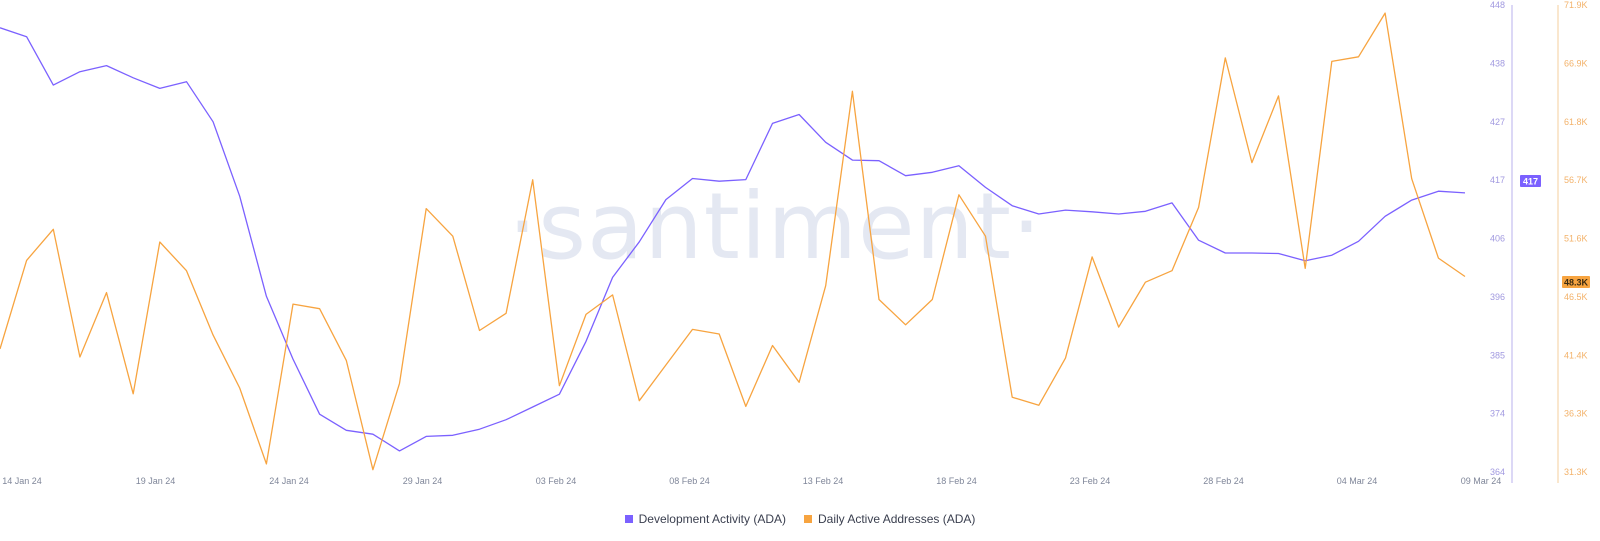 The height and width of the screenshot is (541, 1600). Describe the element at coordinates (628, 519) in the screenshot. I see `legend-swatch-development-activity` at that location.